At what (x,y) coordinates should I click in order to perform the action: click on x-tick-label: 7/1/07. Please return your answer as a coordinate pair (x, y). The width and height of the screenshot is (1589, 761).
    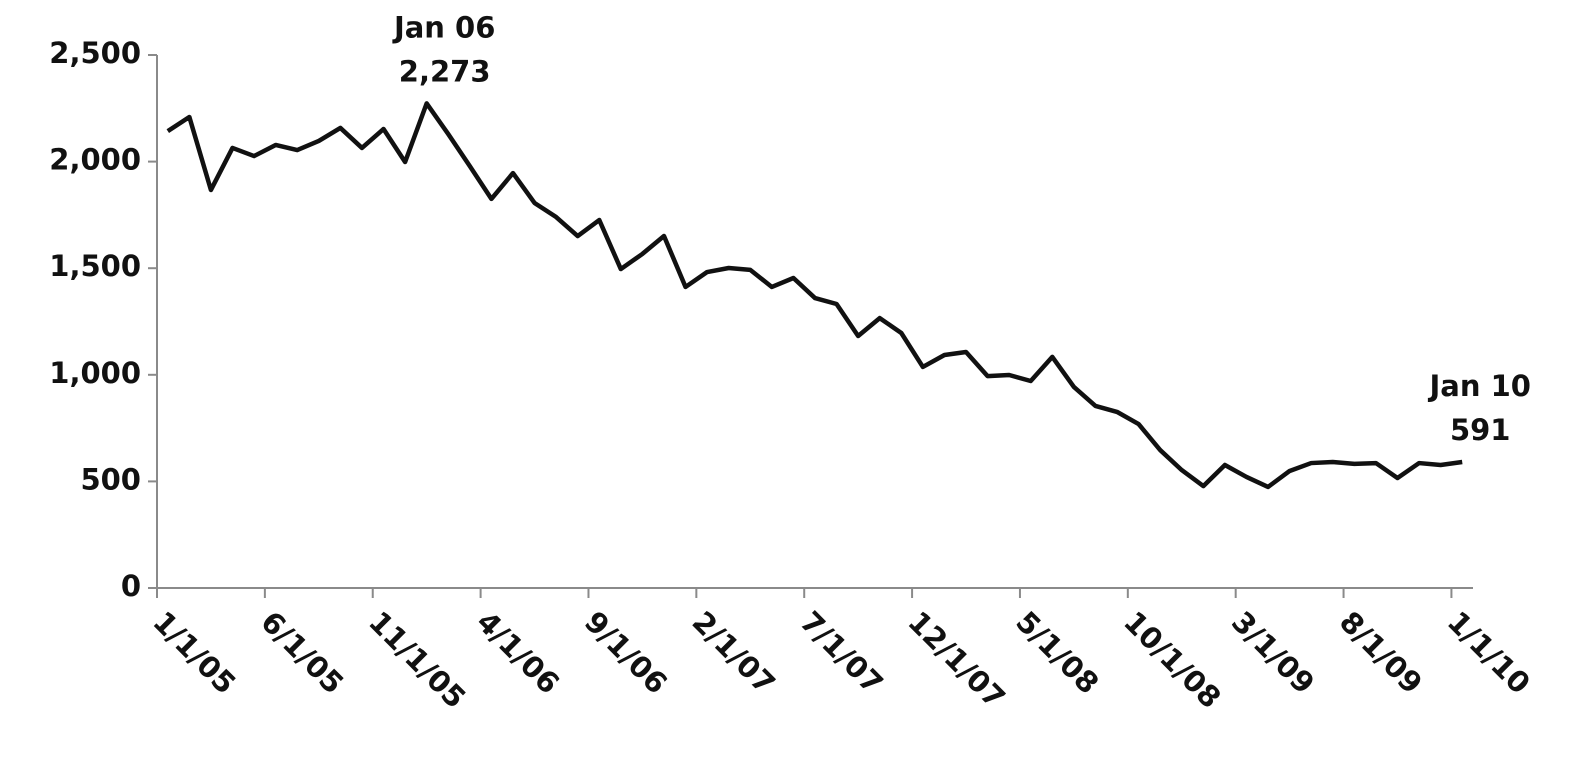
    Looking at the image, I should click on (842, 653).